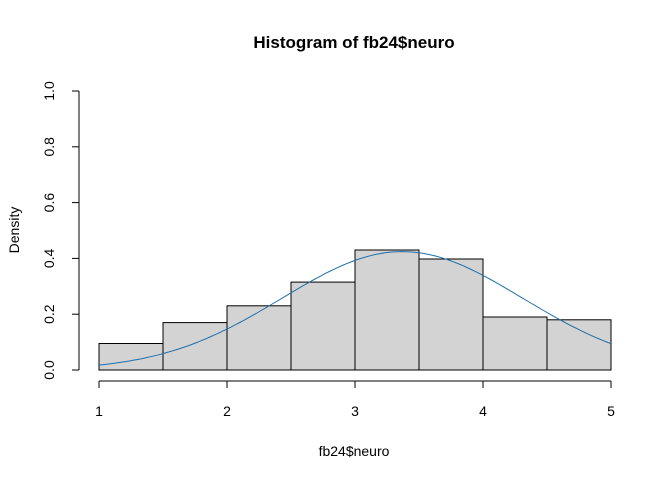 This screenshot has height=480, width=672. What do you see at coordinates (60, 230) in the screenshot?
I see `y-axis: 0.0 0.2 0.4 0.6 0.8 1.0` at bounding box center [60, 230].